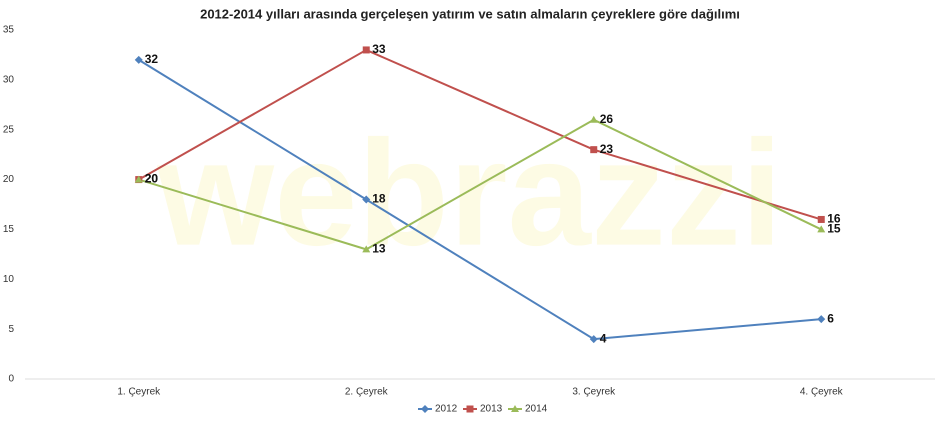 Image resolution: width=940 pixels, height=422 pixels. What do you see at coordinates (822, 392) in the screenshot?
I see `x-tick-label: 4. Çeyrek` at bounding box center [822, 392].